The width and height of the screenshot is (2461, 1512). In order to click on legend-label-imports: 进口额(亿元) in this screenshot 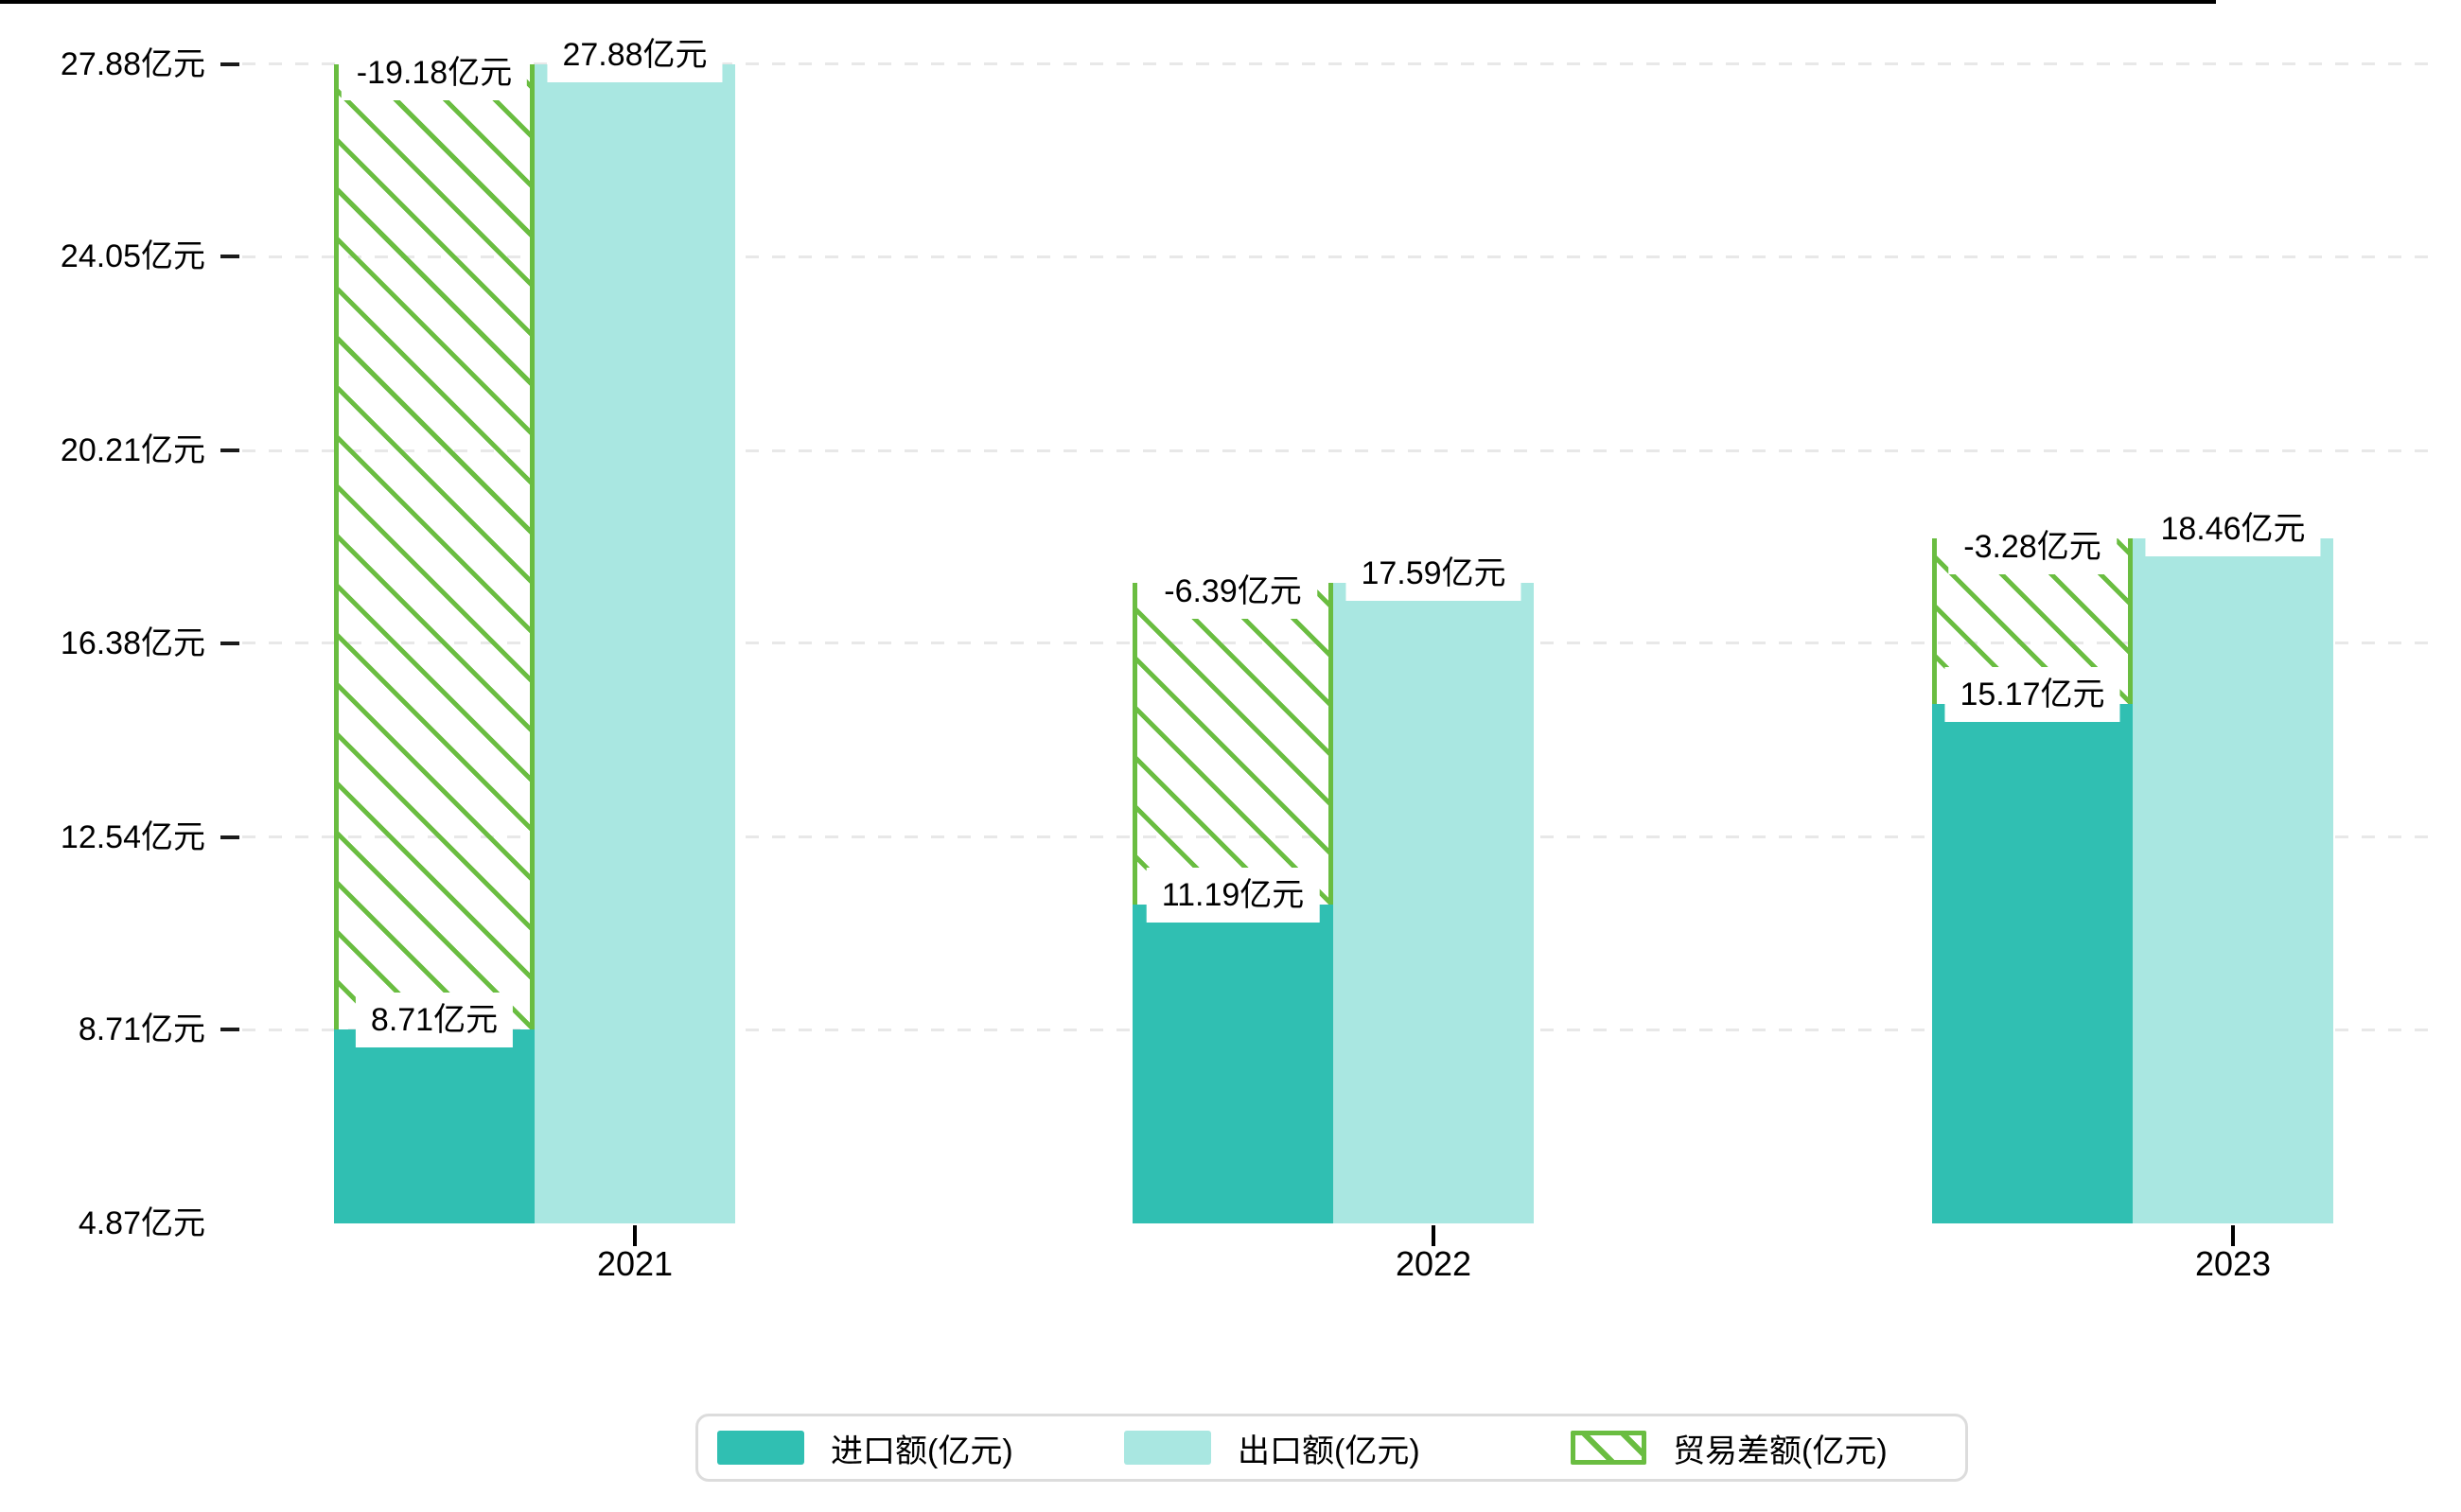, I will do `click(922, 1451)`.